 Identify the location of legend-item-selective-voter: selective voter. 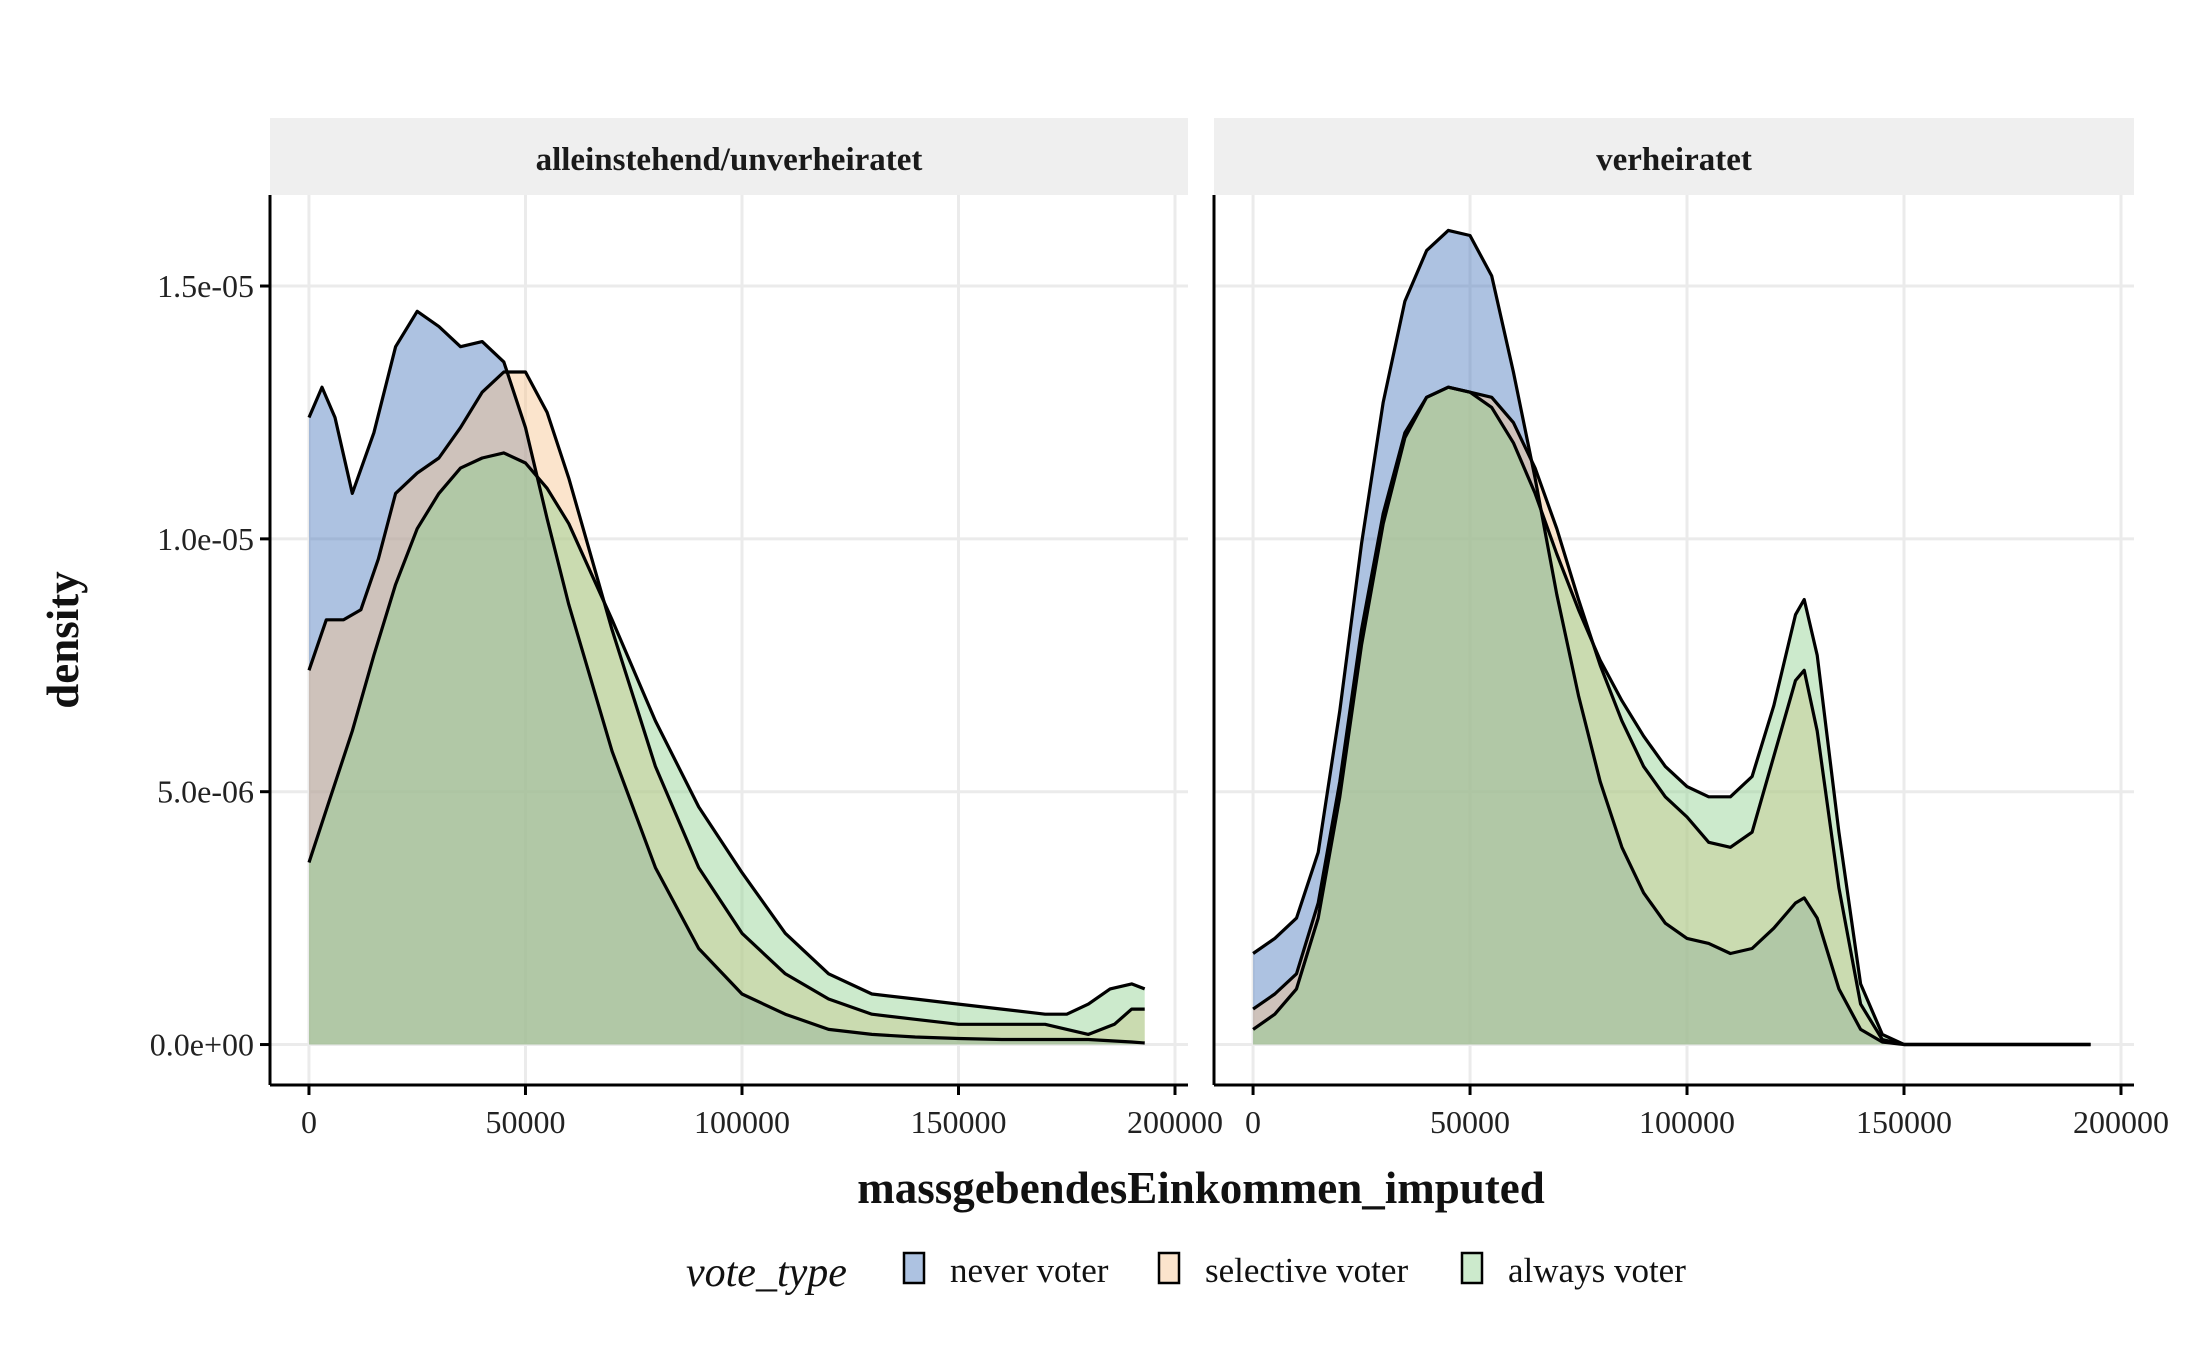
(1282, 1270).